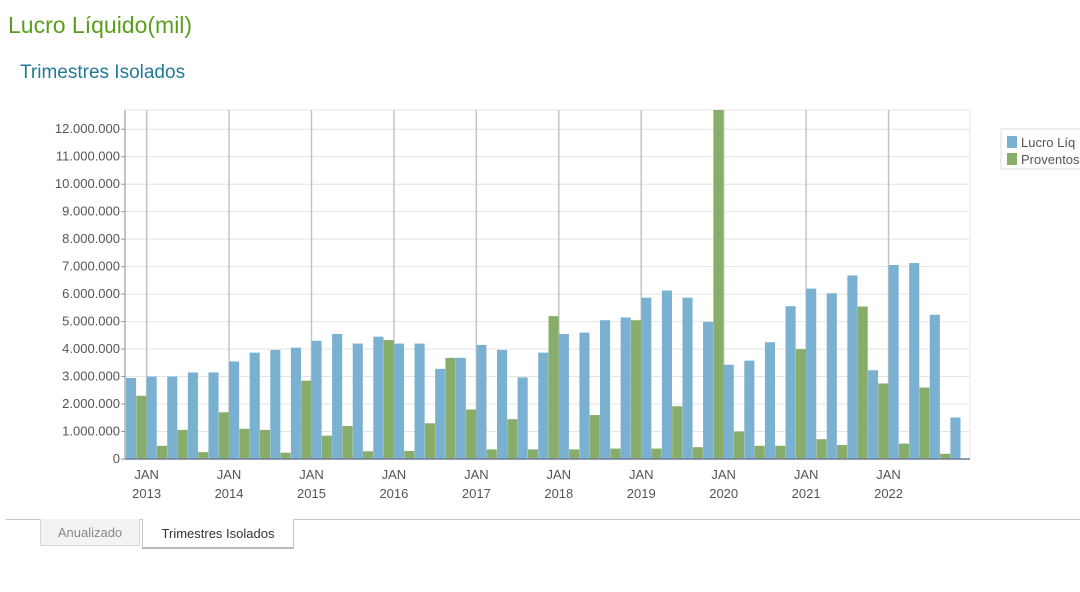 This screenshot has width=1080, height=592. What do you see at coordinates (311, 493) in the screenshot?
I see `x-tick-year-label: 2015` at bounding box center [311, 493].